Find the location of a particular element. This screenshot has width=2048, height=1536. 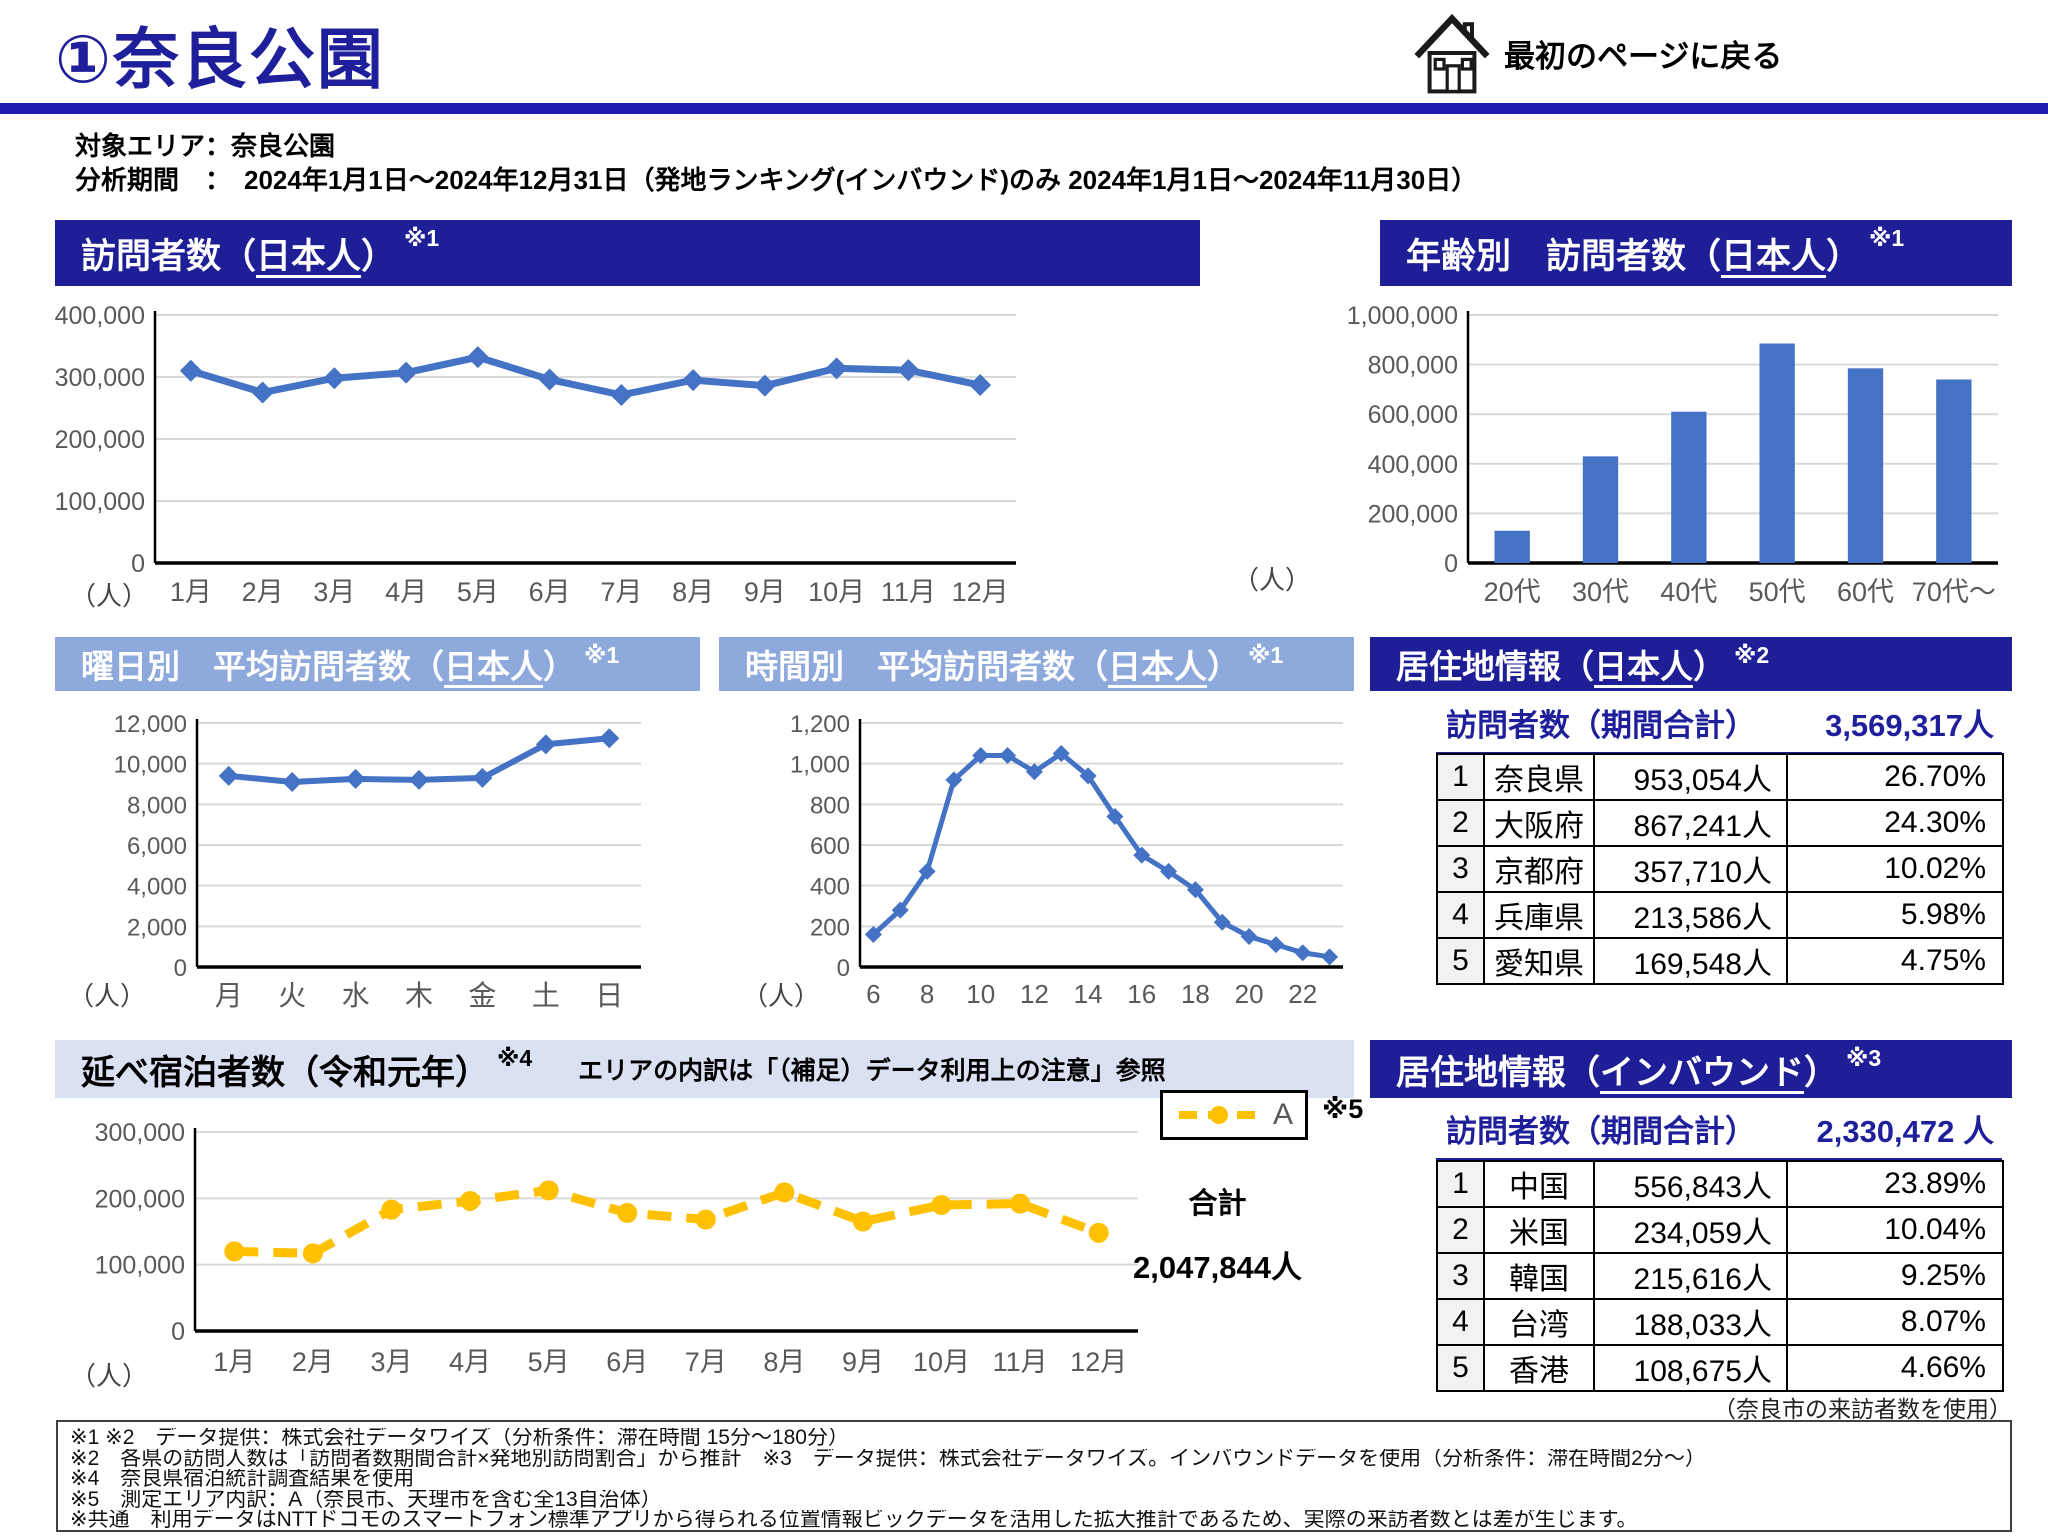

svg-text: 12 is located at coordinates (1034, 994).